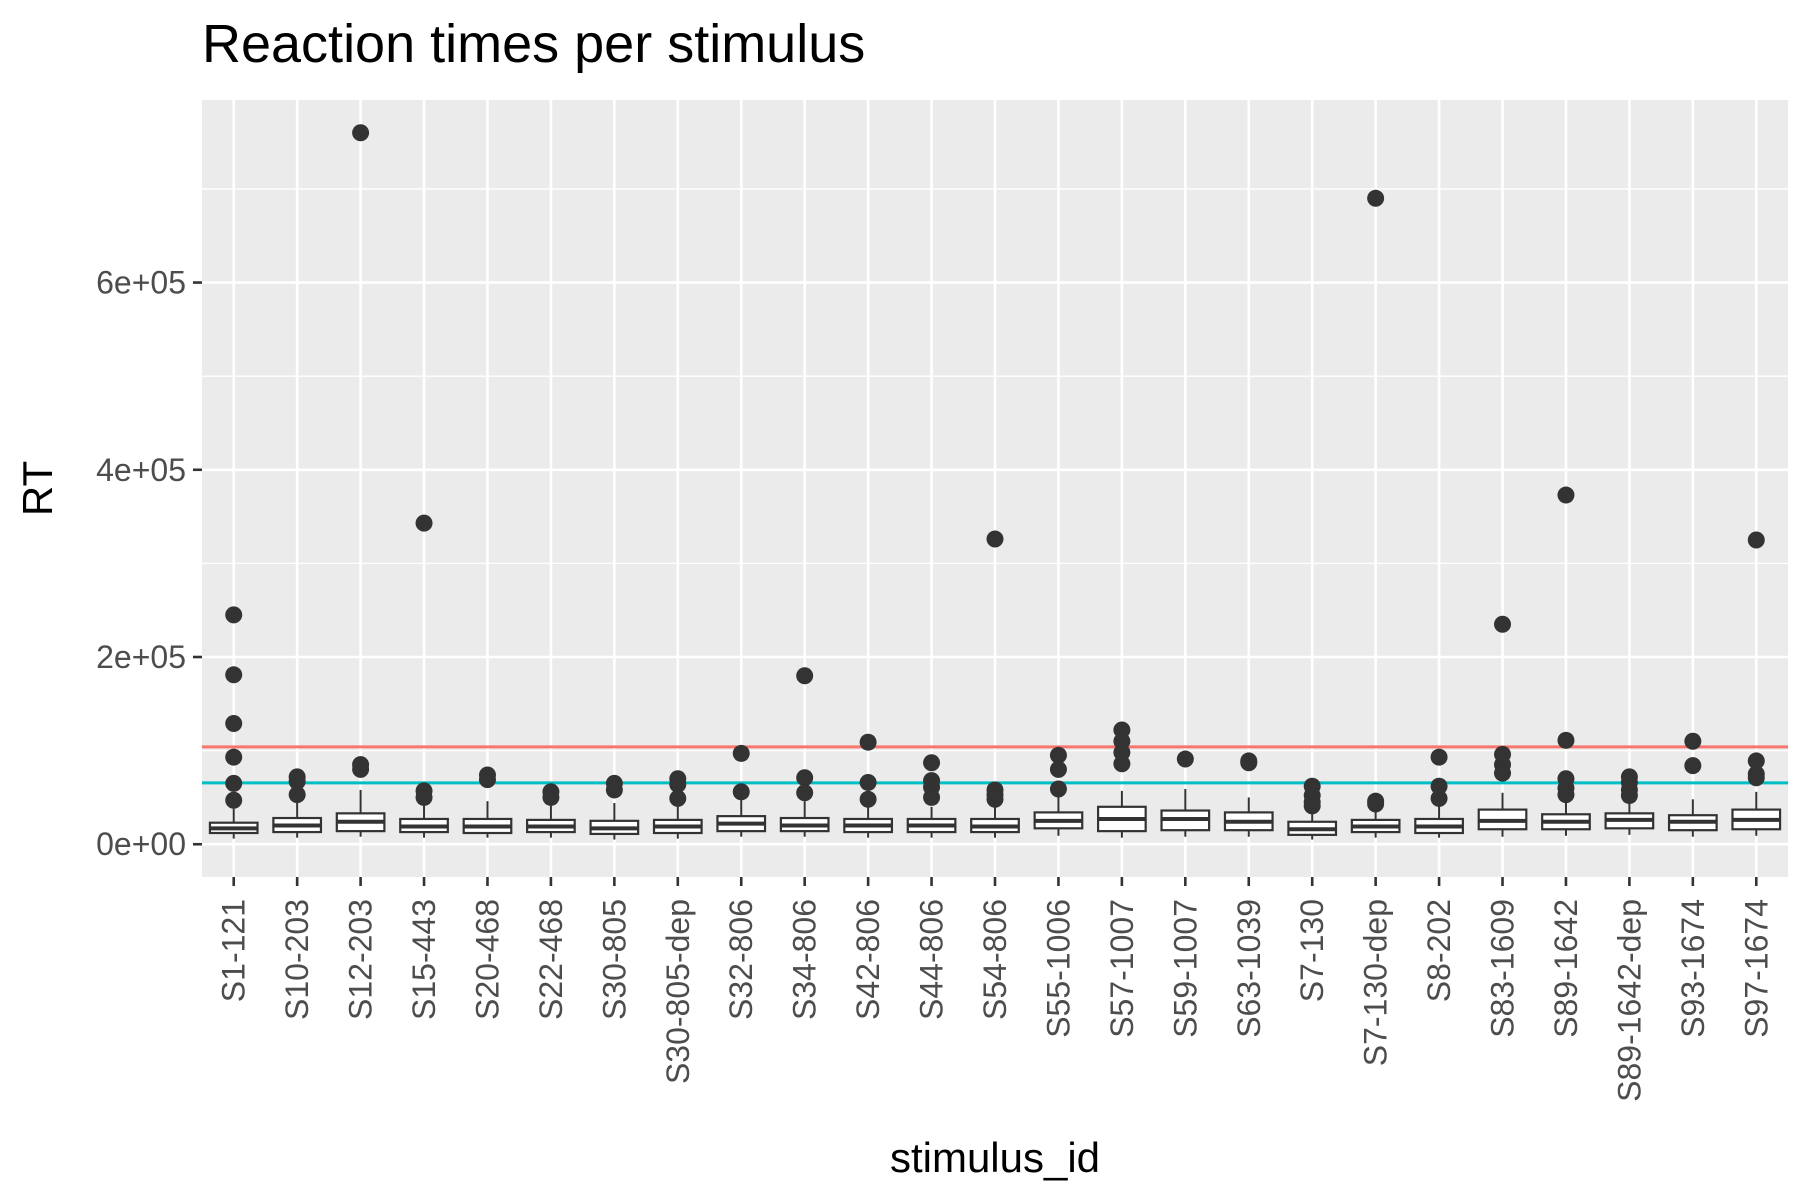  Describe the element at coordinates (1439, 950) in the screenshot. I see `x-tick-label: S8-202` at that location.